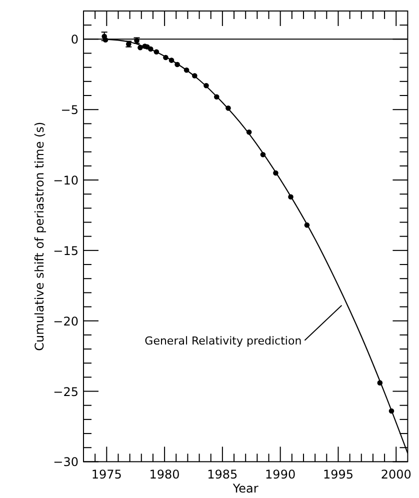 This screenshot has width=419, height=498. What do you see at coordinates (74, 39) in the screenshot?
I see `y-tick-label: 0` at bounding box center [74, 39].